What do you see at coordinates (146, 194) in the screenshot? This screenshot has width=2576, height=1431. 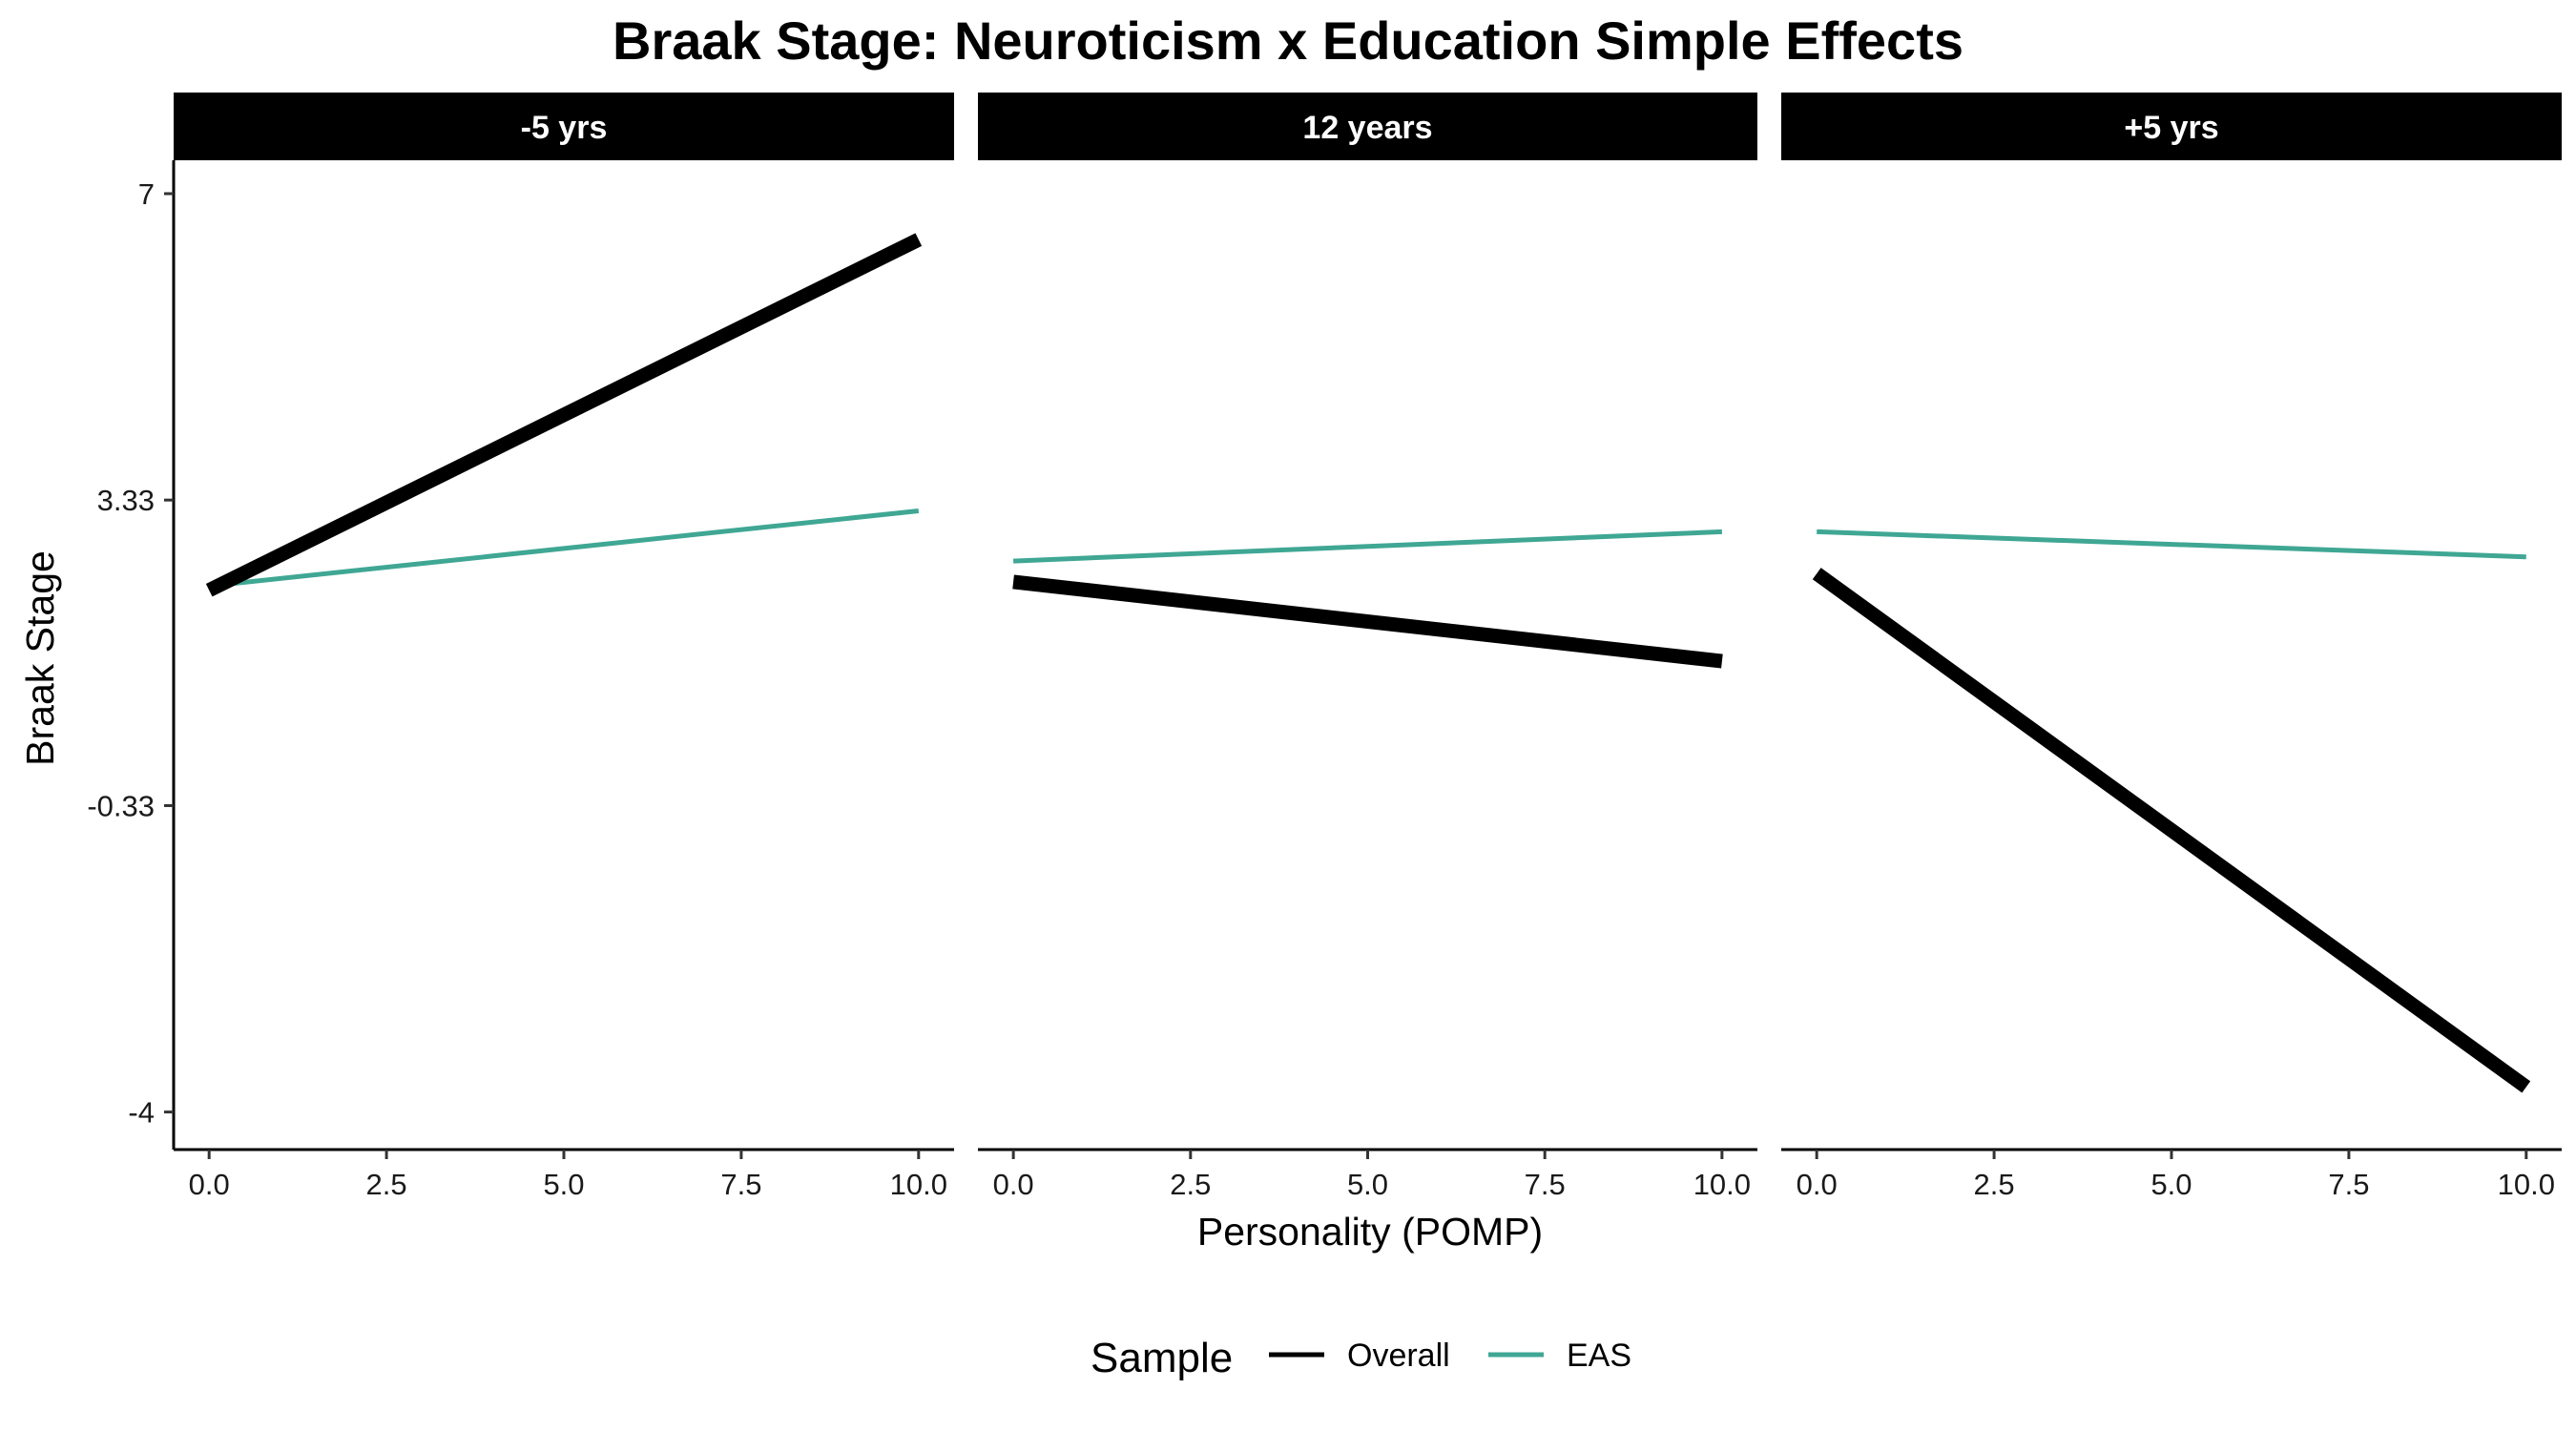 I see `y-tick-label: 7` at bounding box center [146, 194].